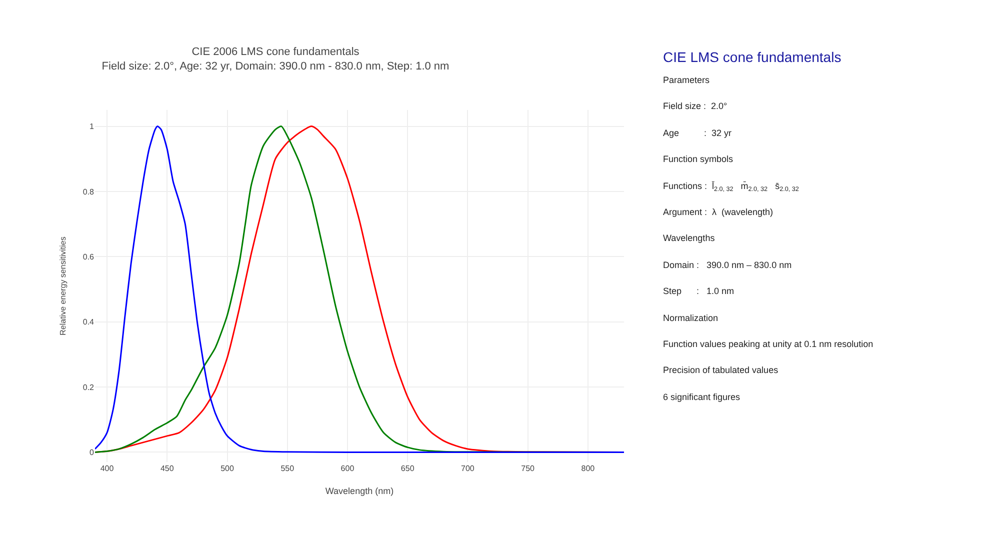 This screenshot has height=552, width=984. What do you see at coordinates (92, 127) in the screenshot?
I see `y-tick-label: 1` at bounding box center [92, 127].